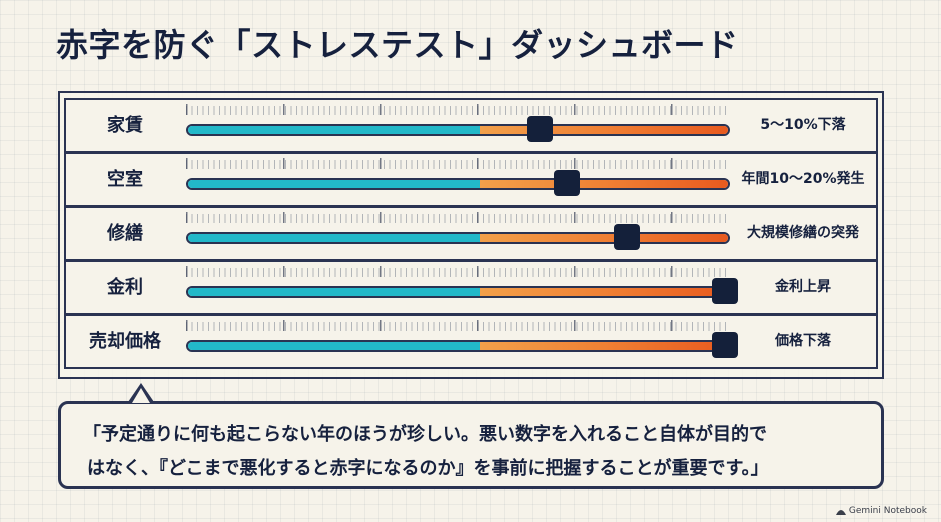 This screenshot has height=522, width=941. What do you see at coordinates (125, 233) in the screenshot?
I see `stress-row-label: 修繕` at bounding box center [125, 233].